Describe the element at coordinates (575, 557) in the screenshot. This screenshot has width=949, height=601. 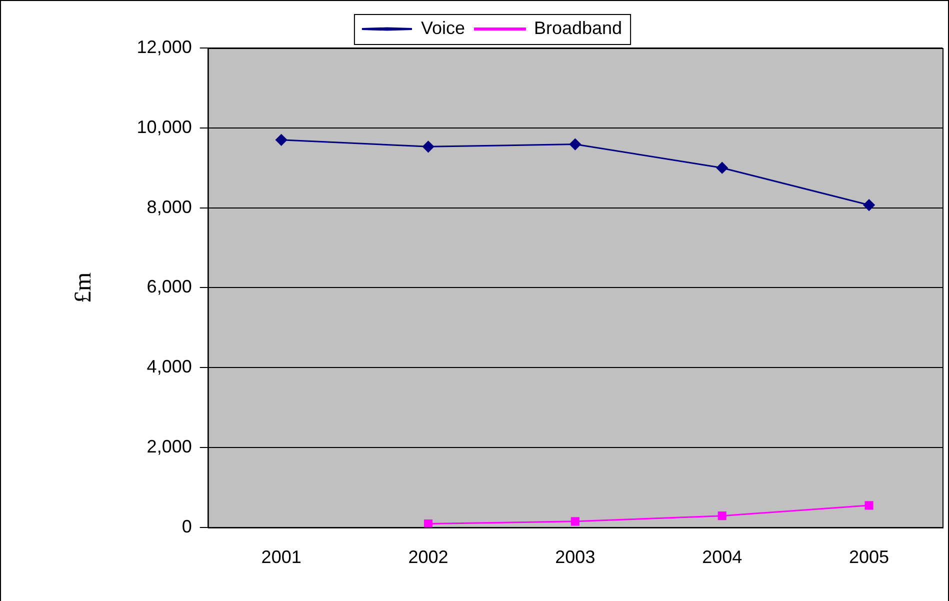
I see `x-tick-label: 2003` at that location.